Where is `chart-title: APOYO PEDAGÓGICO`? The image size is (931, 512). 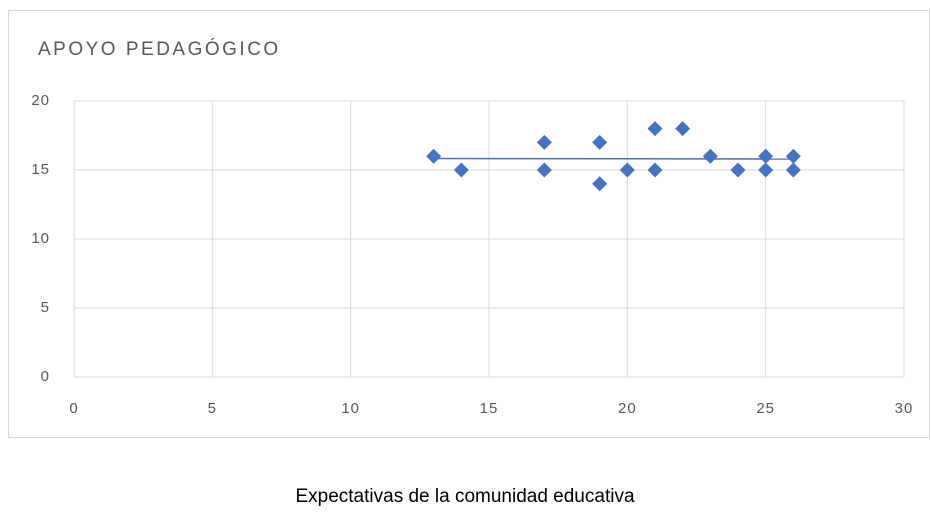
chart-title: APOYO PEDAGÓGICO is located at coordinates (159, 49).